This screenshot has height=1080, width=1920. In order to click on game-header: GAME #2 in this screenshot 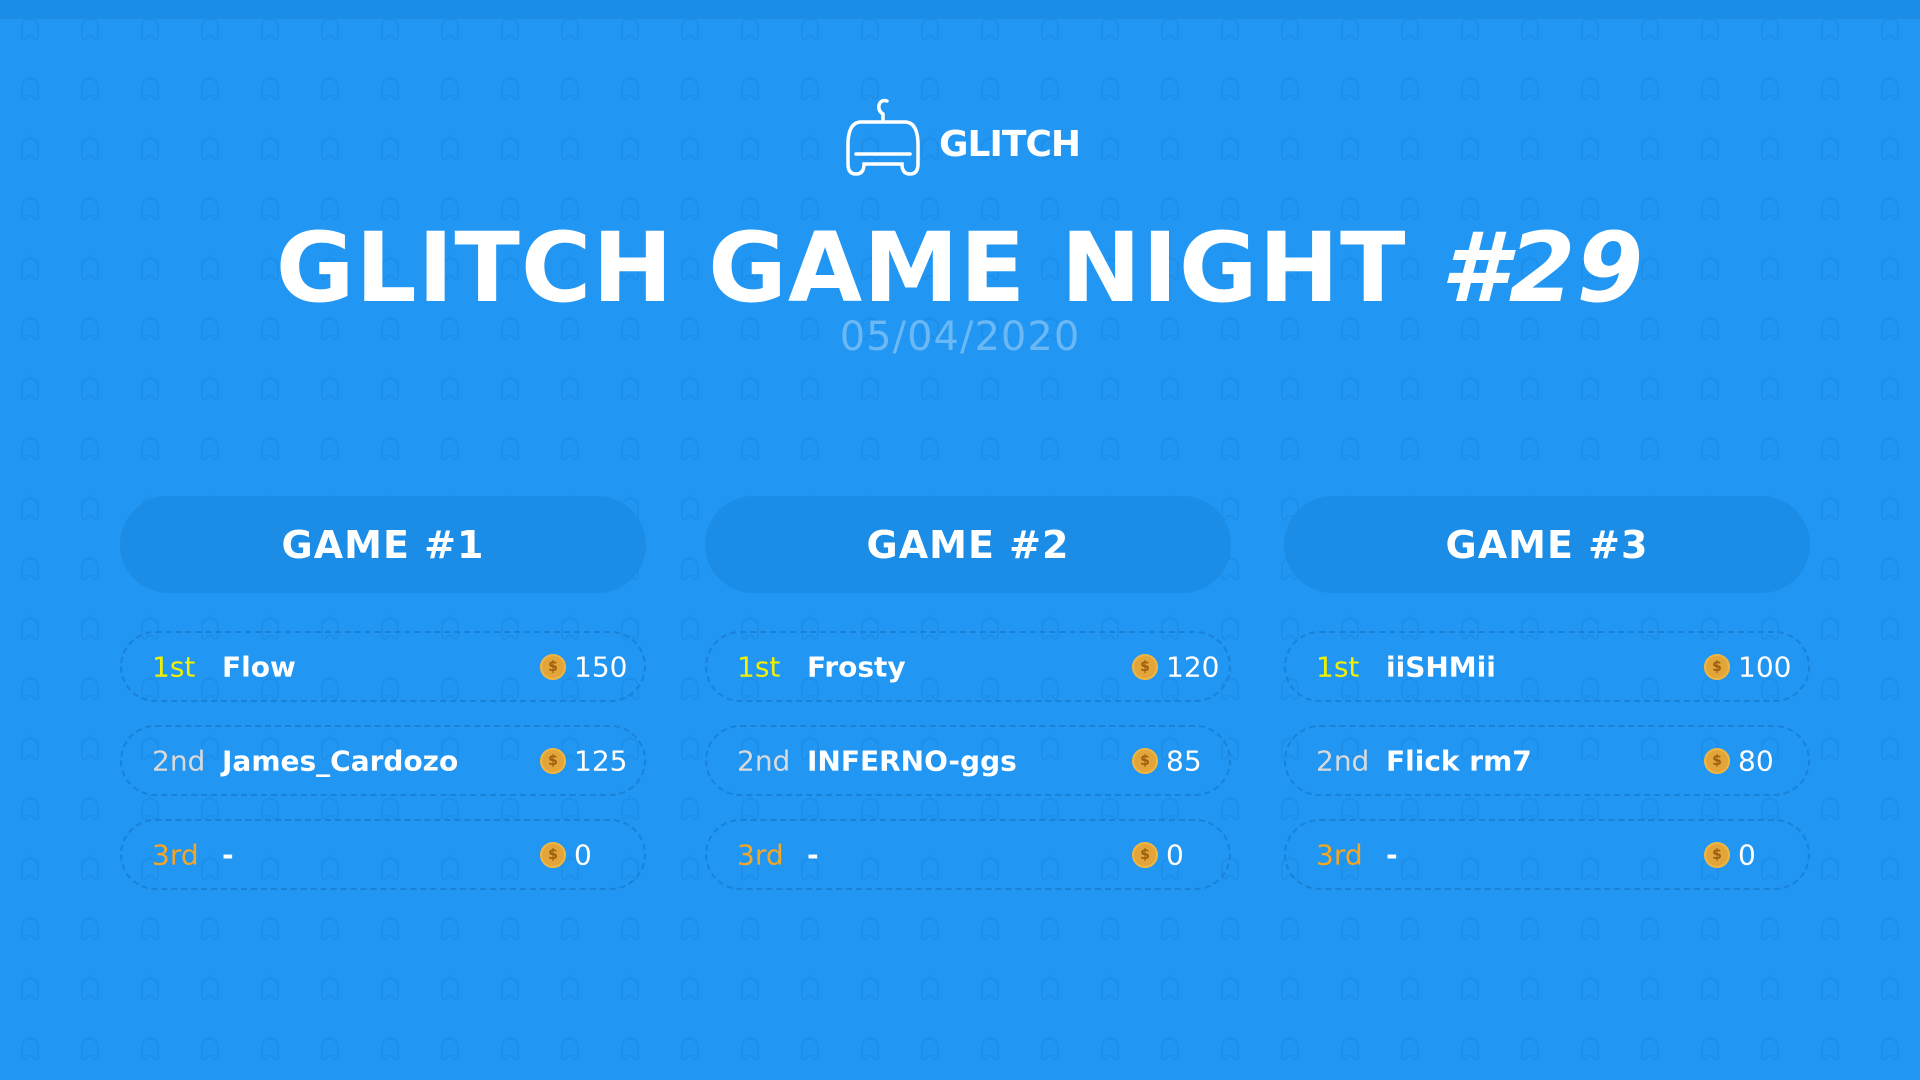, I will do `click(968, 544)`.